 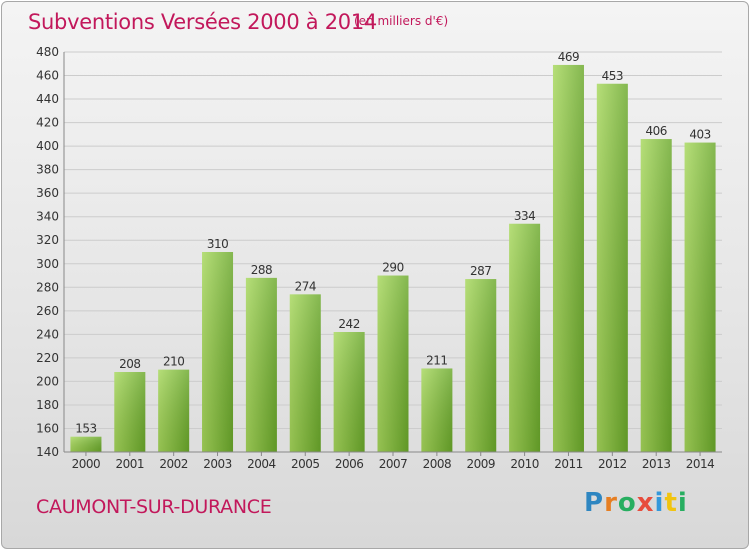 I want to click on x-tick-label-2001: 2001, so click(x=130, y=464).